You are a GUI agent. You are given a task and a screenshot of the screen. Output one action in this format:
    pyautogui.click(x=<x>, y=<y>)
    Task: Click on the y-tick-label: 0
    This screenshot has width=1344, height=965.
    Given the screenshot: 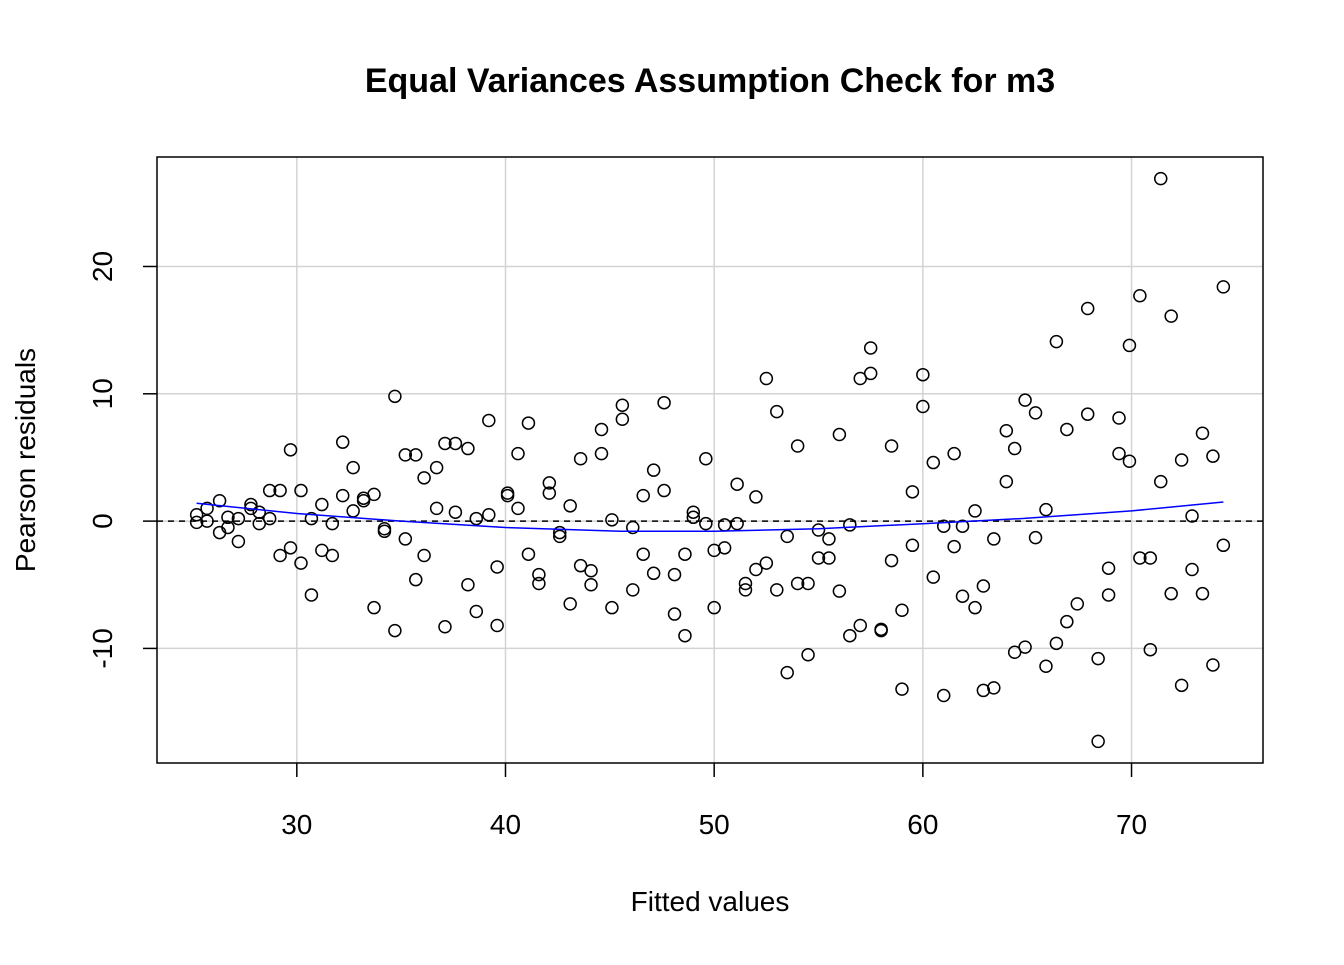 What is the action you would take?
    pyautogui.click(x=102, y=521)
    